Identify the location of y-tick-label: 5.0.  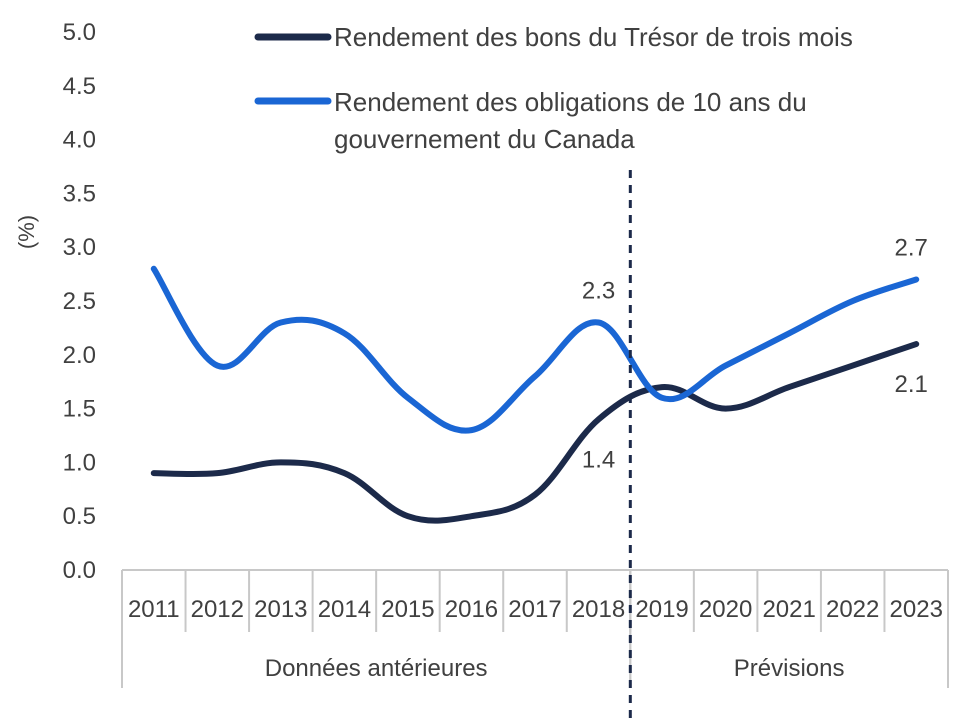
(79, 32).